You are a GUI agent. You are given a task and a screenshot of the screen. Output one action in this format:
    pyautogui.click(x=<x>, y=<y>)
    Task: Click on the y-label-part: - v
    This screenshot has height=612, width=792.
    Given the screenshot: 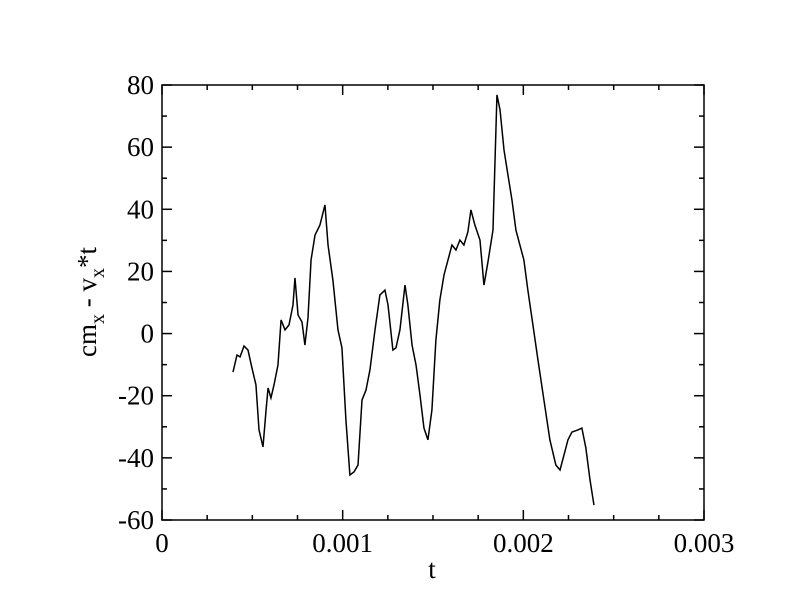 What is the action you would take?
    pyautogui.click(x=87, y=296)
    